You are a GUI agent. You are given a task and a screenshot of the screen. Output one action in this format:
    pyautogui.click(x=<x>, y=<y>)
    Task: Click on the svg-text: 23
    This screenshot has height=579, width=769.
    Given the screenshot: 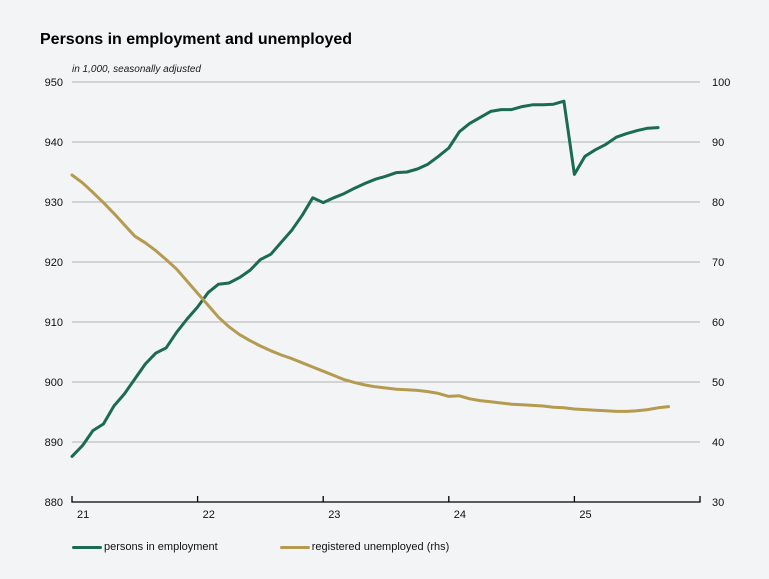 What is the action you would take?
    pyautogui.click(x=334, y=515)
    